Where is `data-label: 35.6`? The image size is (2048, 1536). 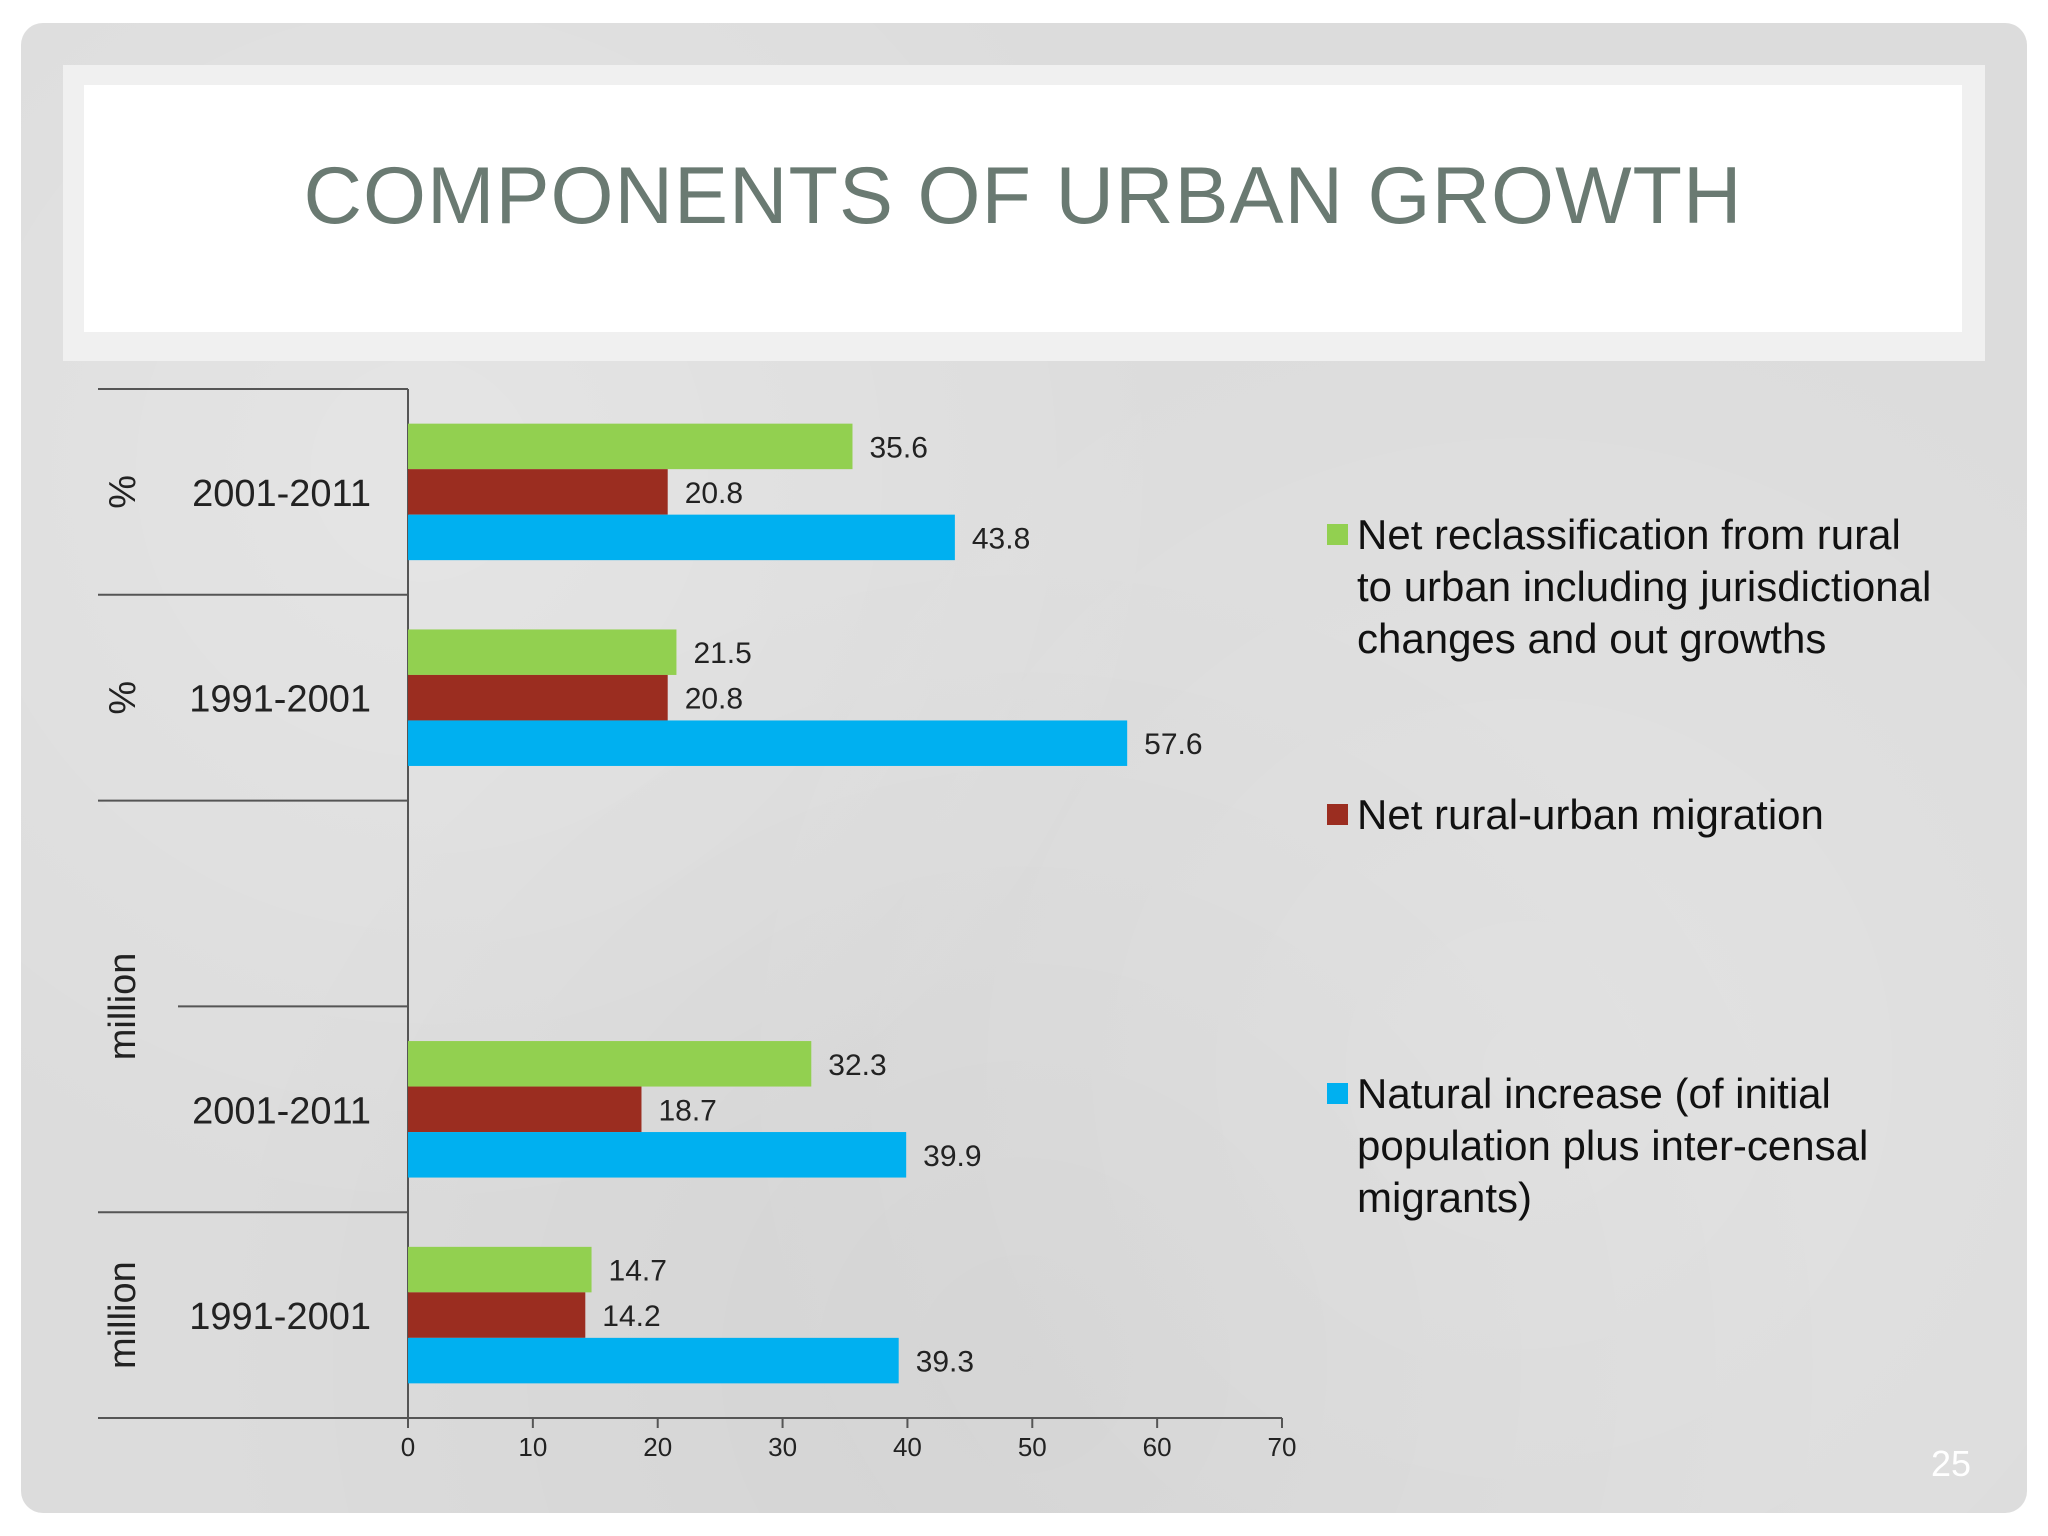 data-label: 35.6 is located at coordinates (898, 447).